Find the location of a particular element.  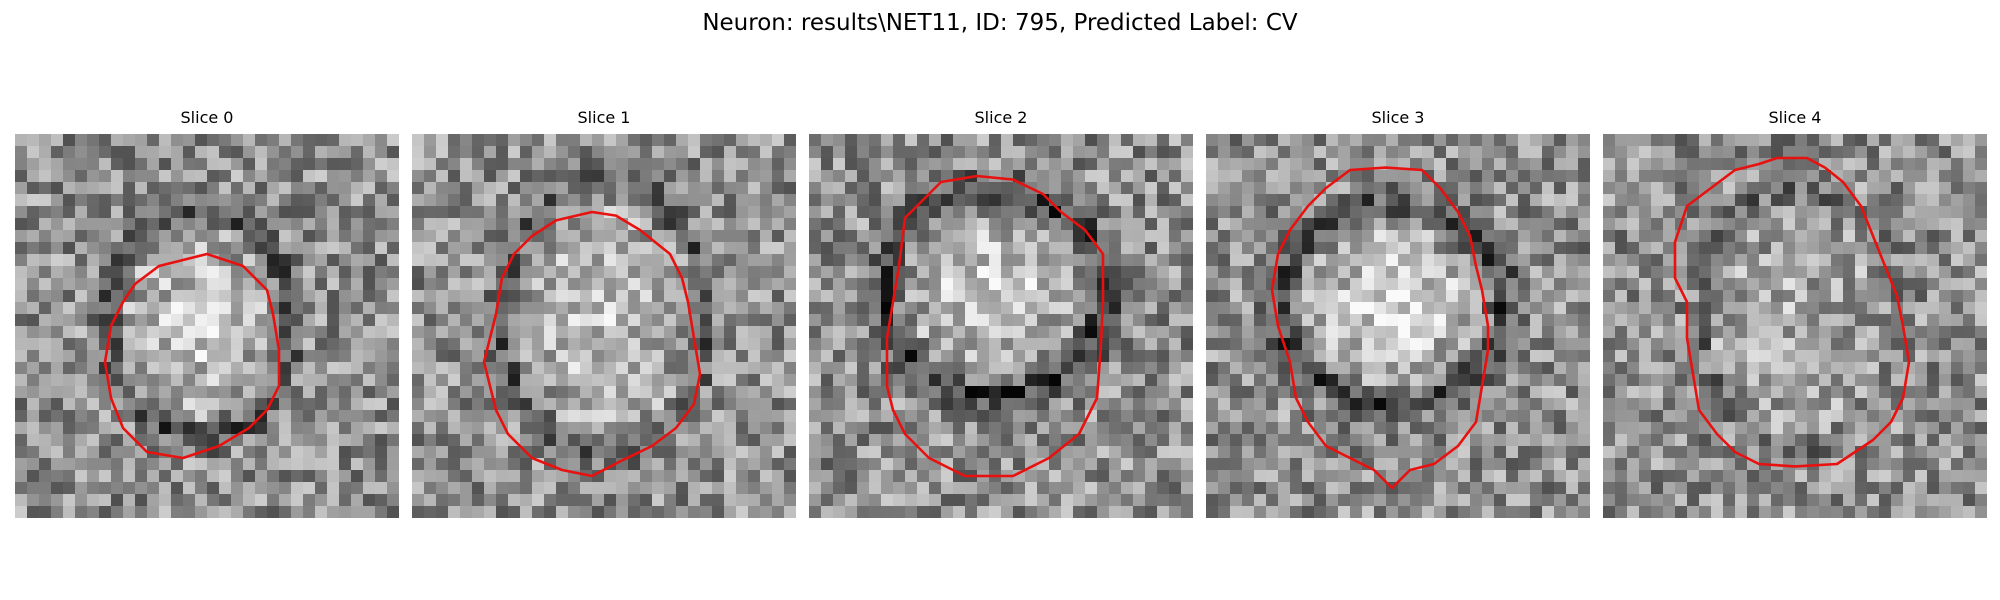

slice-panel-1: Slice 1 is located at coordinates (604, 313).